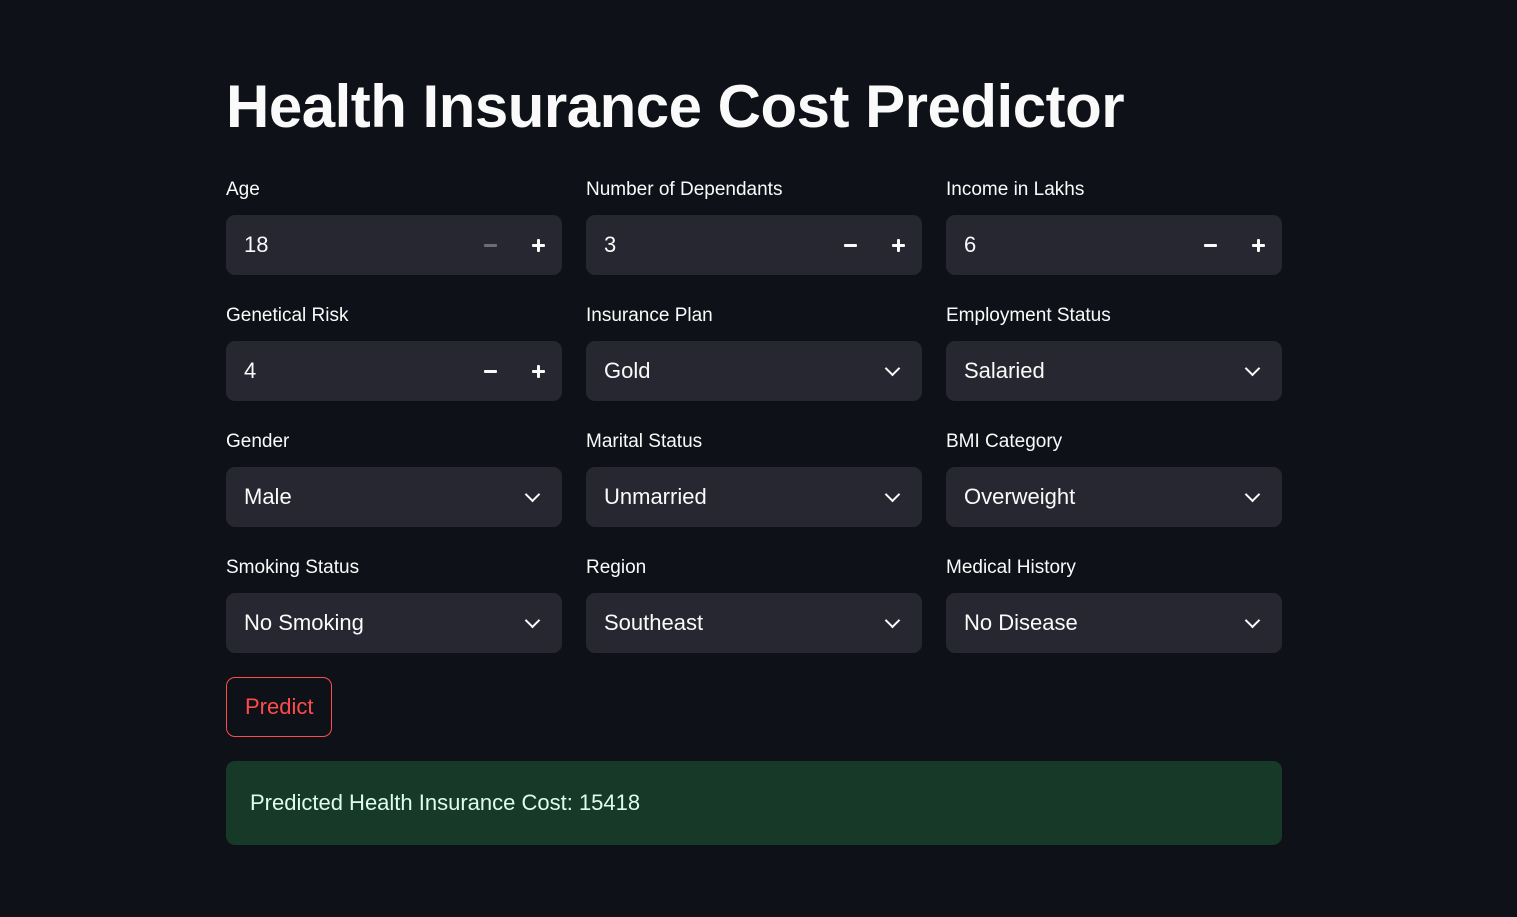 Image resolution: width=1517 pixels, height=917 pixels. I want to click on field-label: Marital Status, so click(644, 441).